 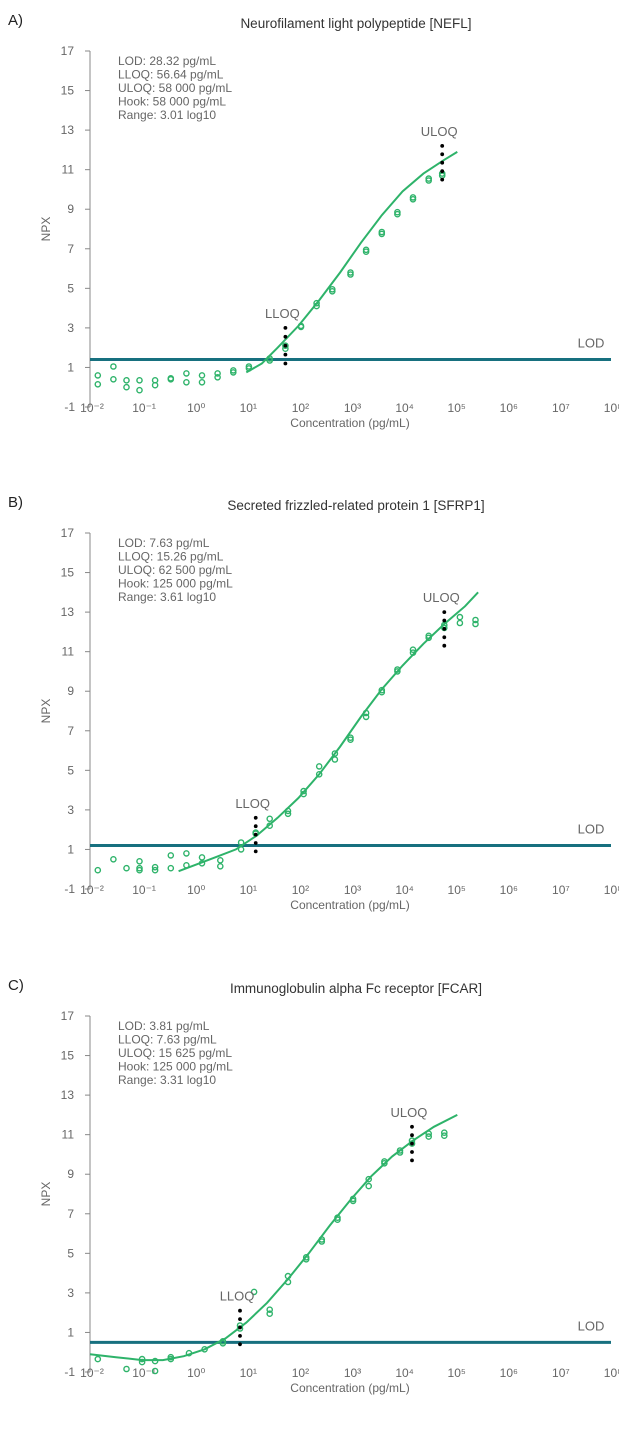 What do you see at coordinates (349, 423) in the screenshot?
I see `x-axis-title: Concentration (pg/mL)` at bounding box center [349, 423].